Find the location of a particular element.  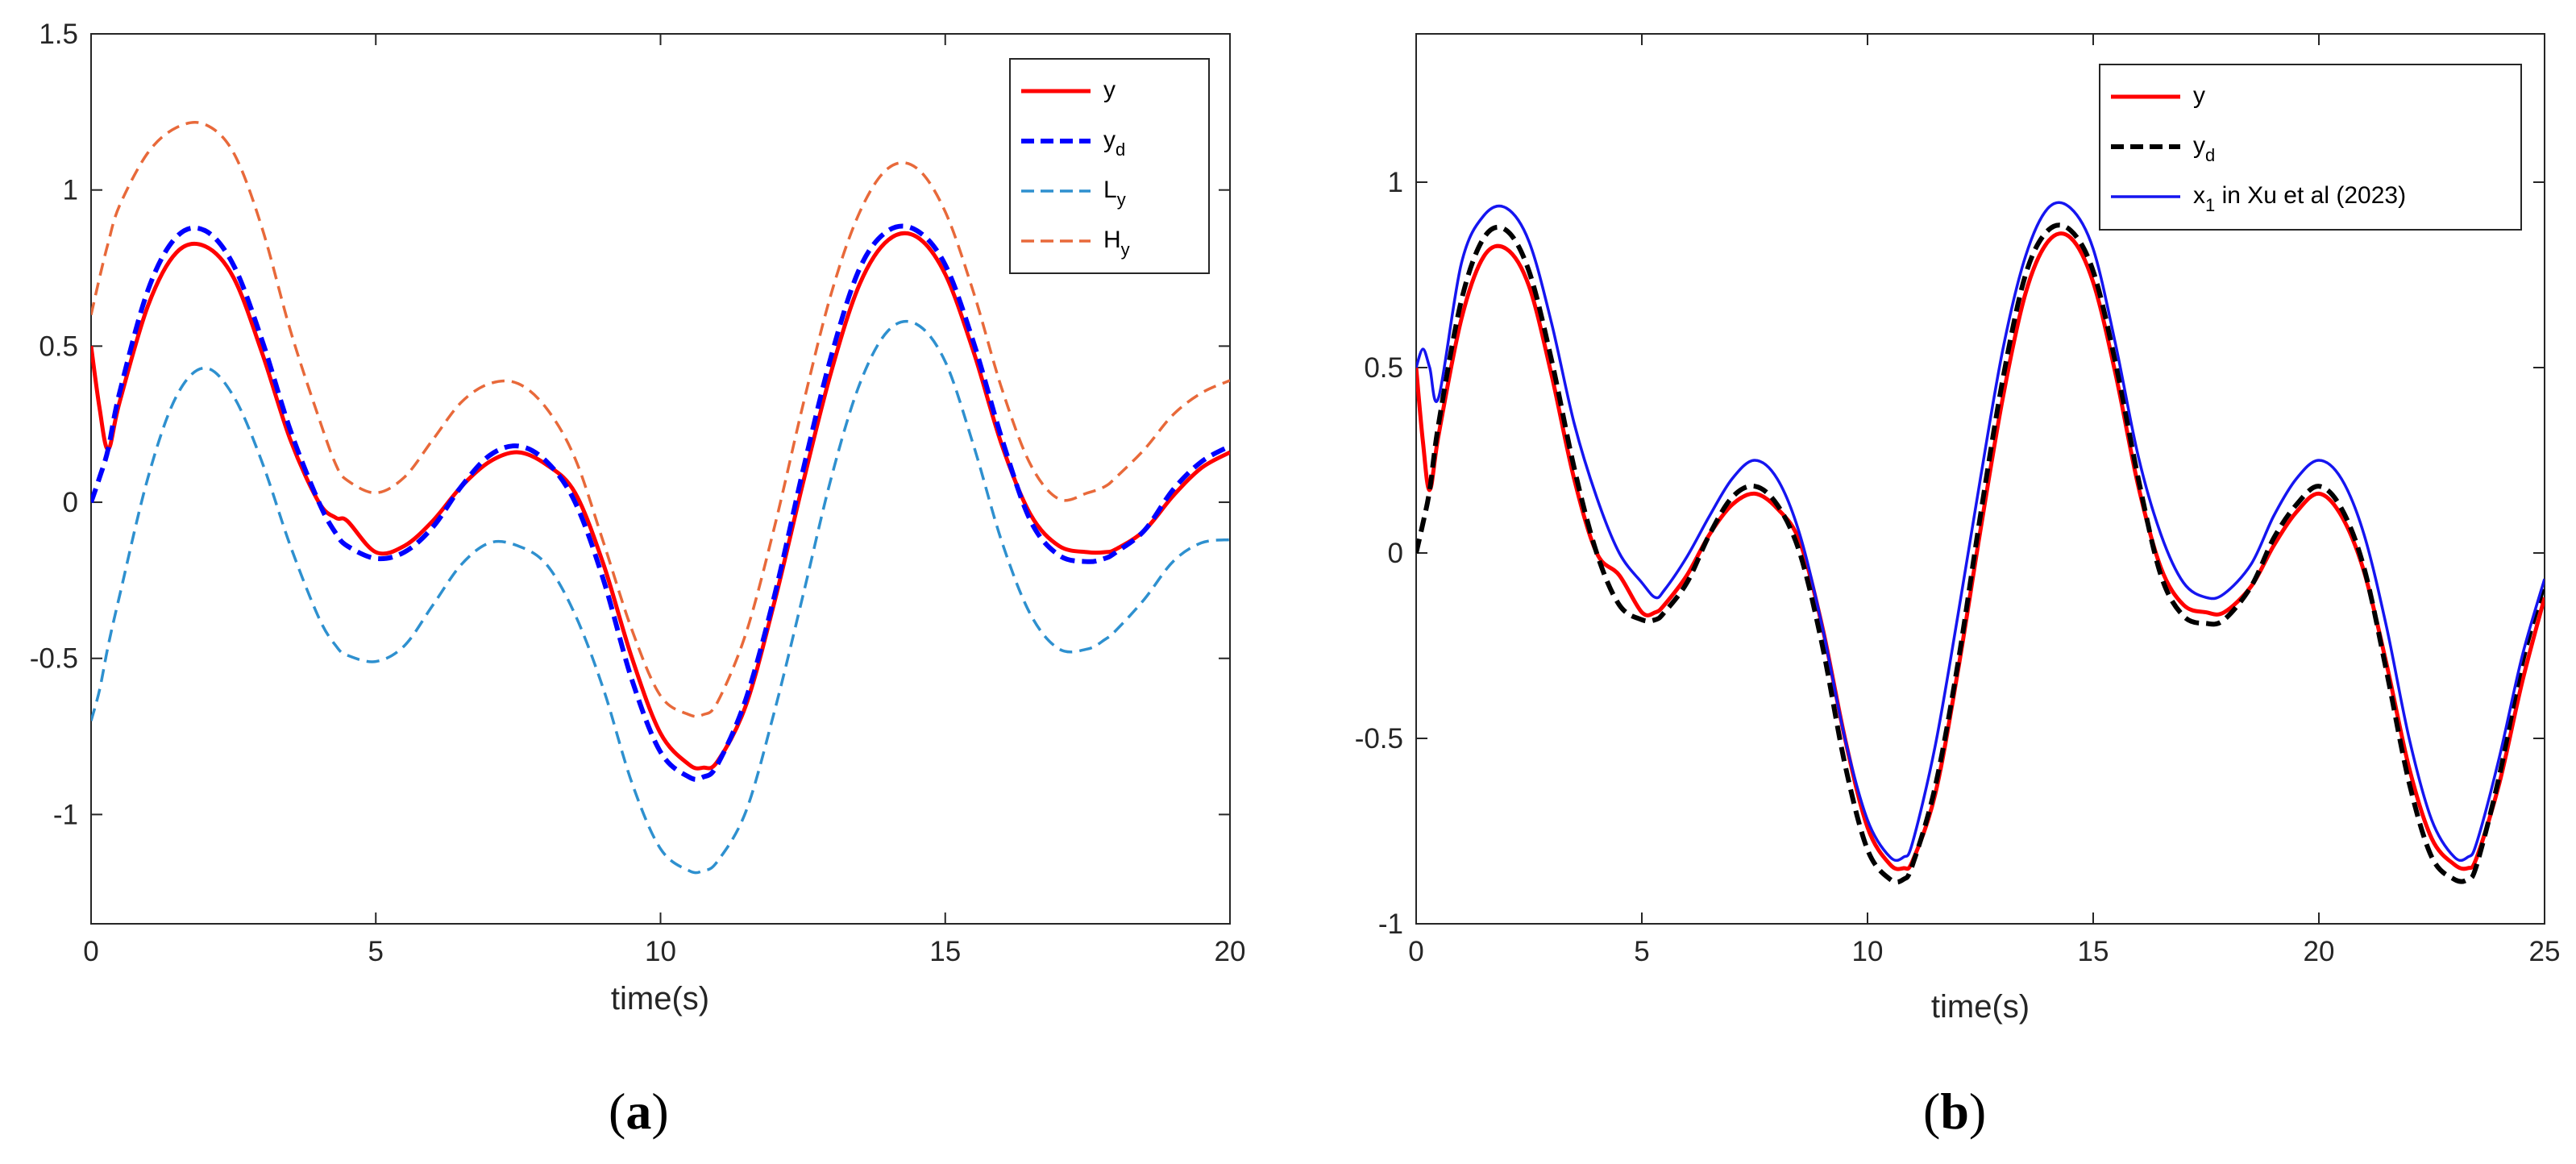

legend-a: y yd Ly Hy is located at coordinates (1109, 166).